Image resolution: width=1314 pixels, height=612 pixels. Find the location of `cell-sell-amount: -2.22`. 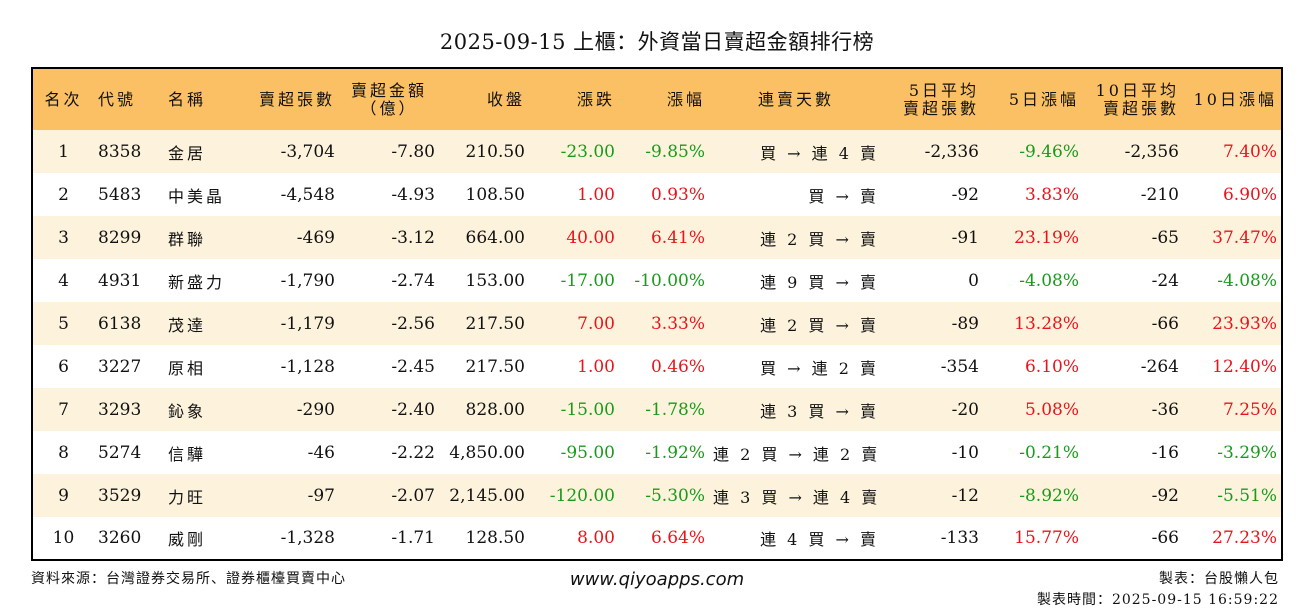

cell-sell-amount: -2.22 is located at coordinates (413, 452).